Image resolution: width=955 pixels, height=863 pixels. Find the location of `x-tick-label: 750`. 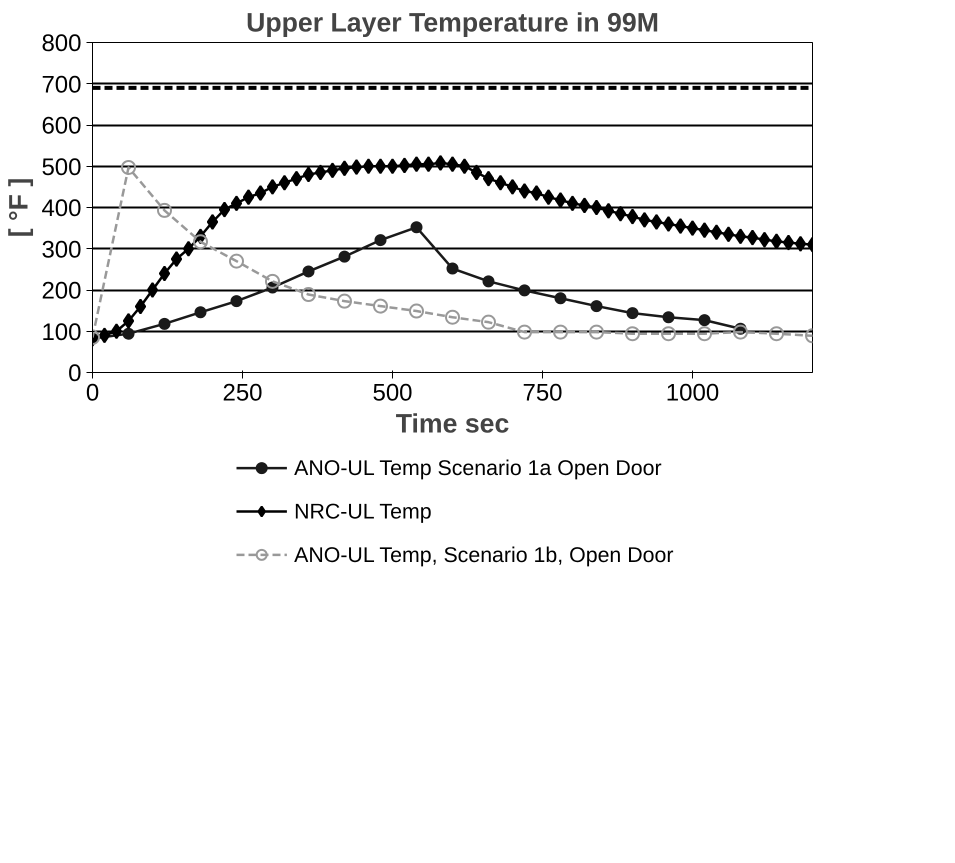

x-tick-label: 750 is located at coordinates (542, 393).